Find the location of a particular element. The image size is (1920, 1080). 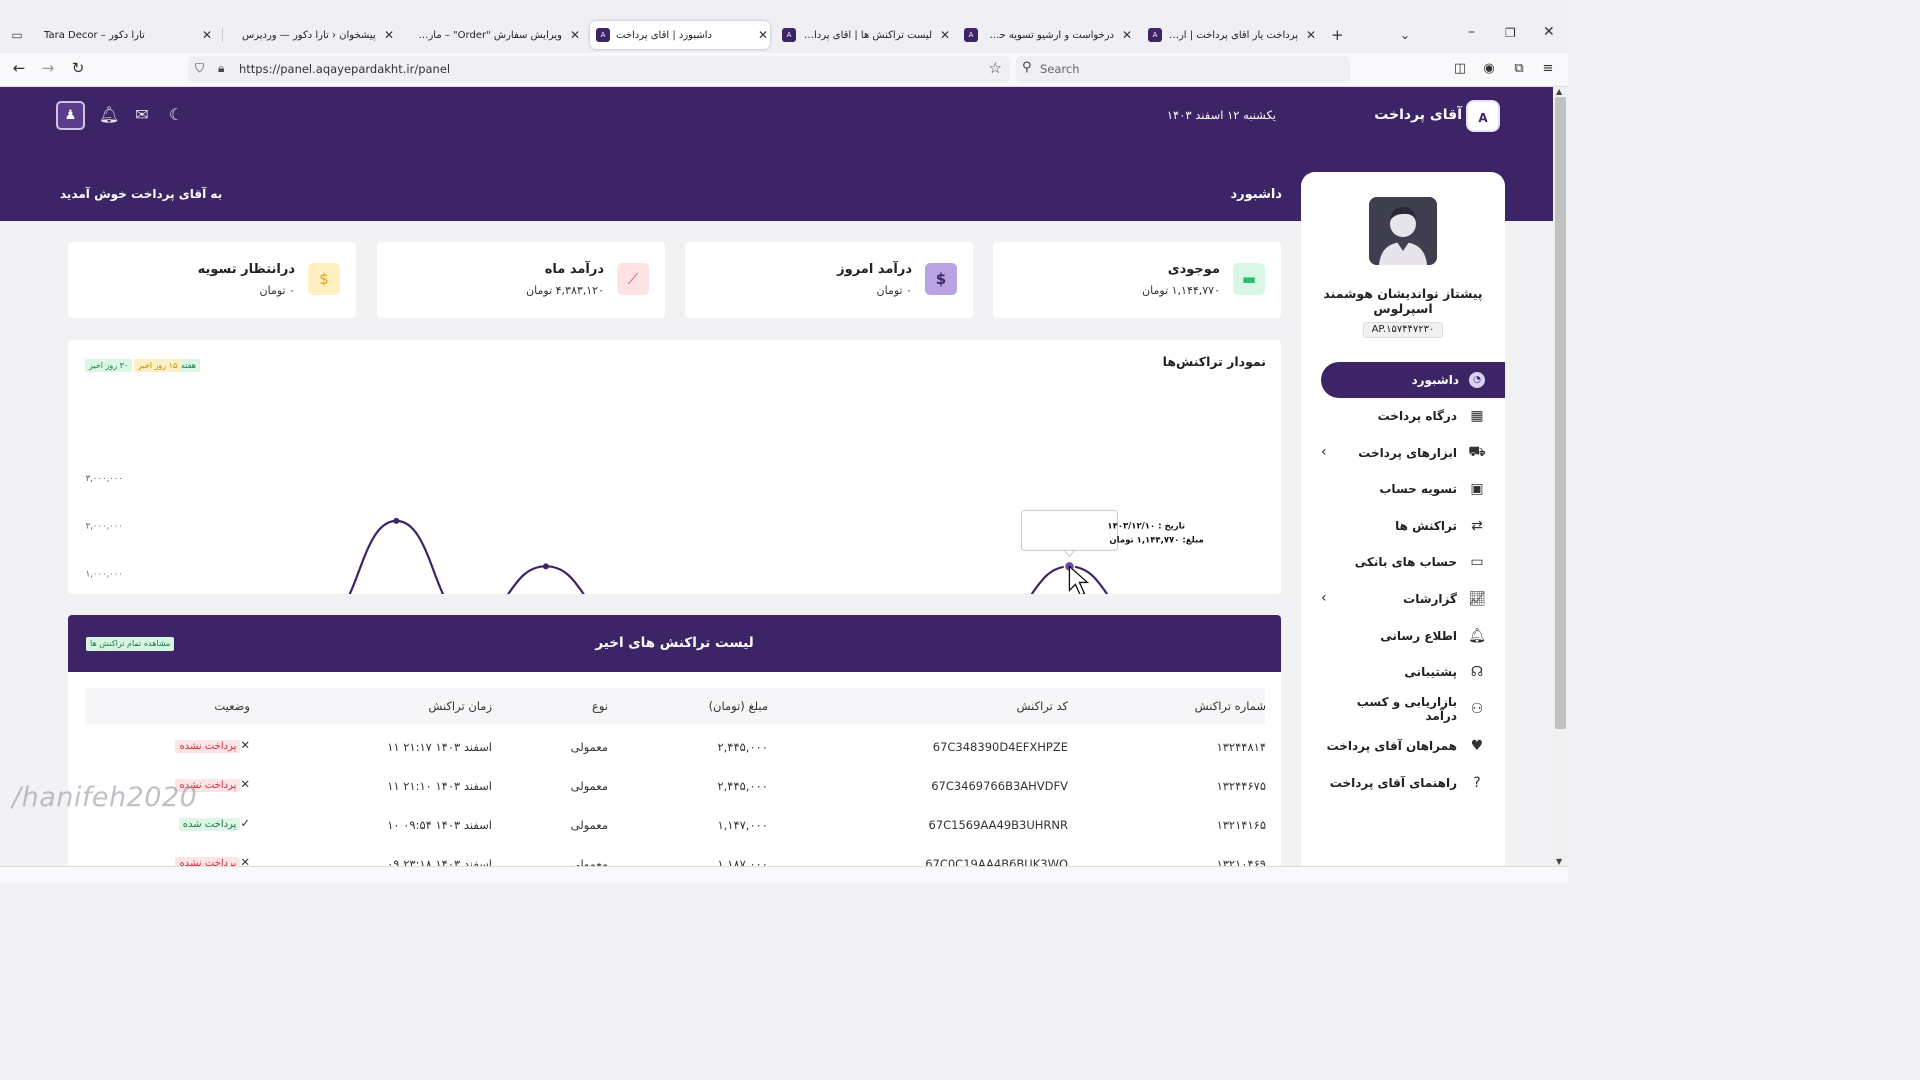

recent-transactions-title: لیست تراکنش های اخیر is located at coordinates (674, 643).